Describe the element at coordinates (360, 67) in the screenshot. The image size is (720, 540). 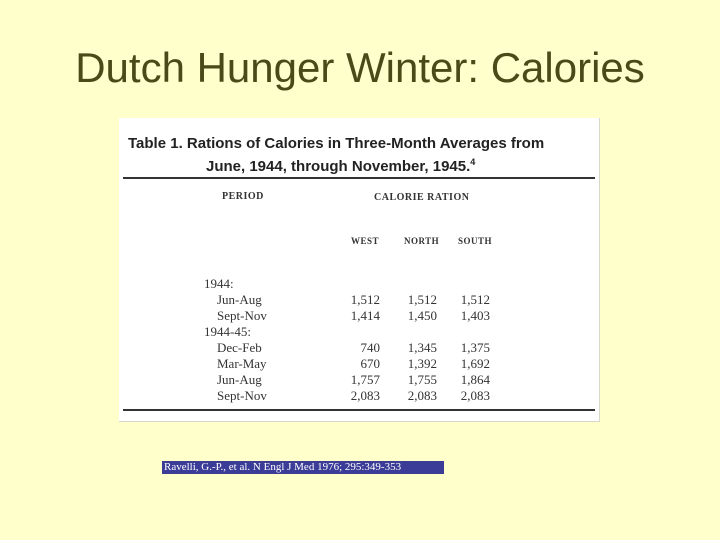
I see `slide-title: Dutch Hunger Winter: Calories` at that location.